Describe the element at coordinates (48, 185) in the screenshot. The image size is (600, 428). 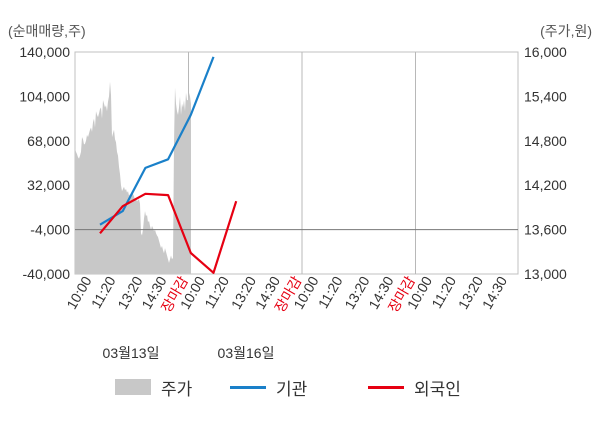
I see `left-tick-label: 32,000` at that location.